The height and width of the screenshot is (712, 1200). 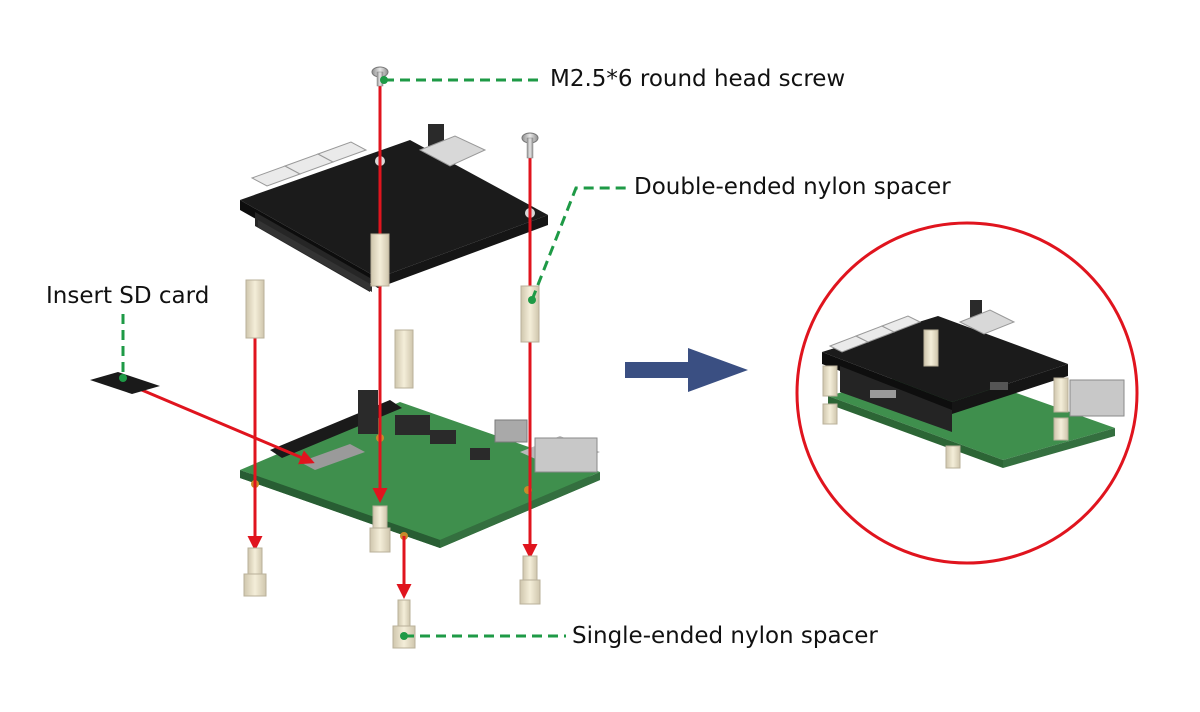 I want to click on screw-center, so click(x=380, y=76).